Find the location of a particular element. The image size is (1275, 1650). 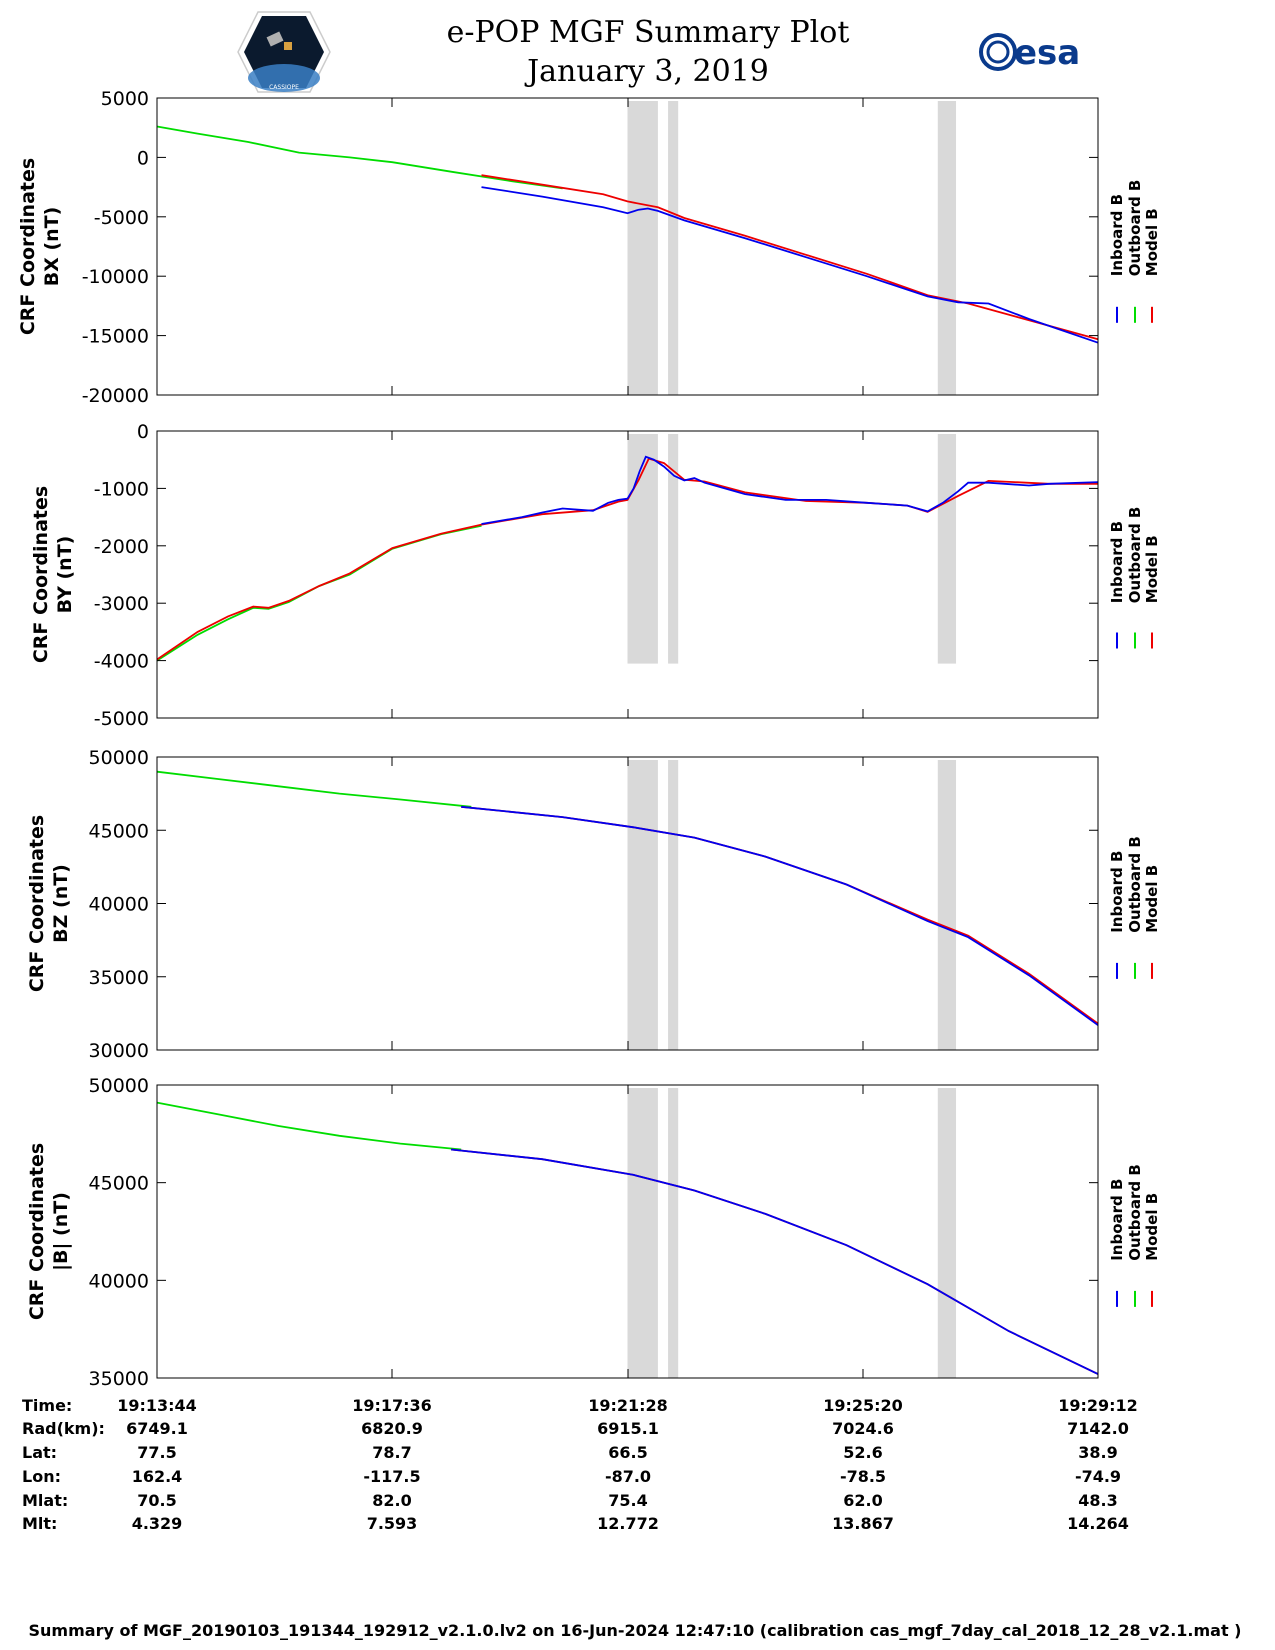

table-cell: 7142.0 is located at coordinates (1098, 1428).